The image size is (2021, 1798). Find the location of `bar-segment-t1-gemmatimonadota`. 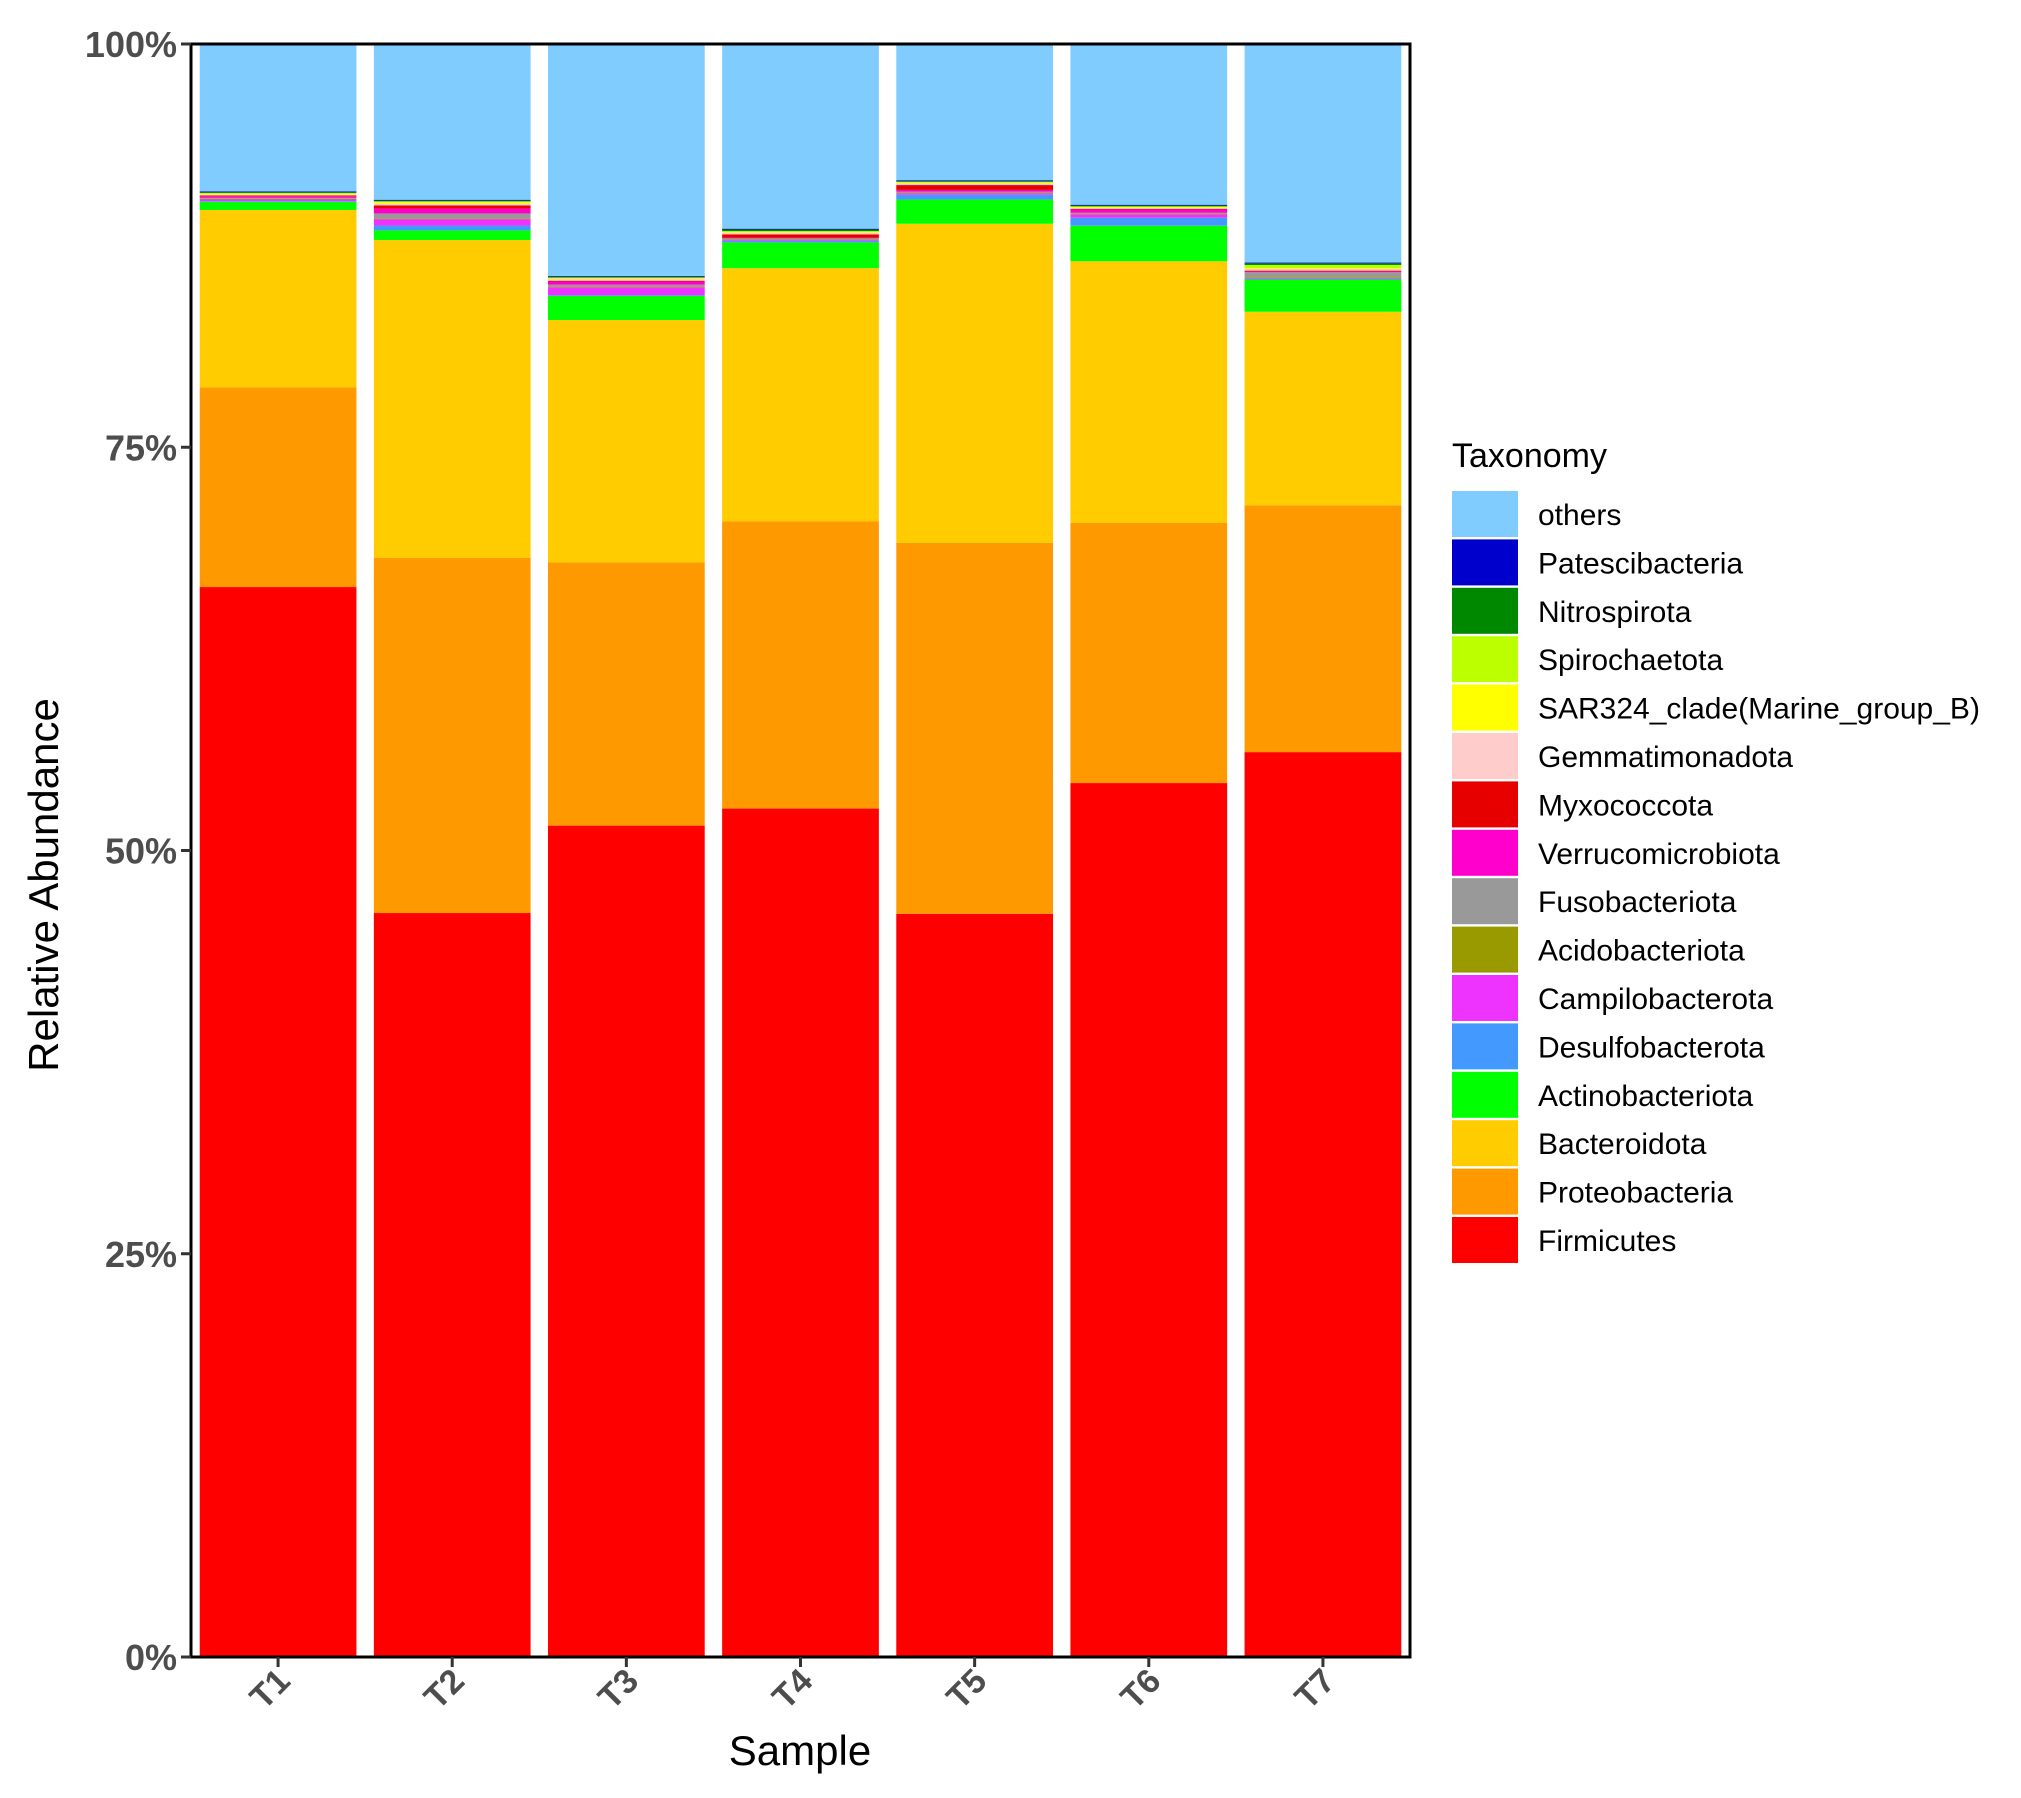

bar-segment-t1-gemmatimonadota is located at coordinates (278, 195).